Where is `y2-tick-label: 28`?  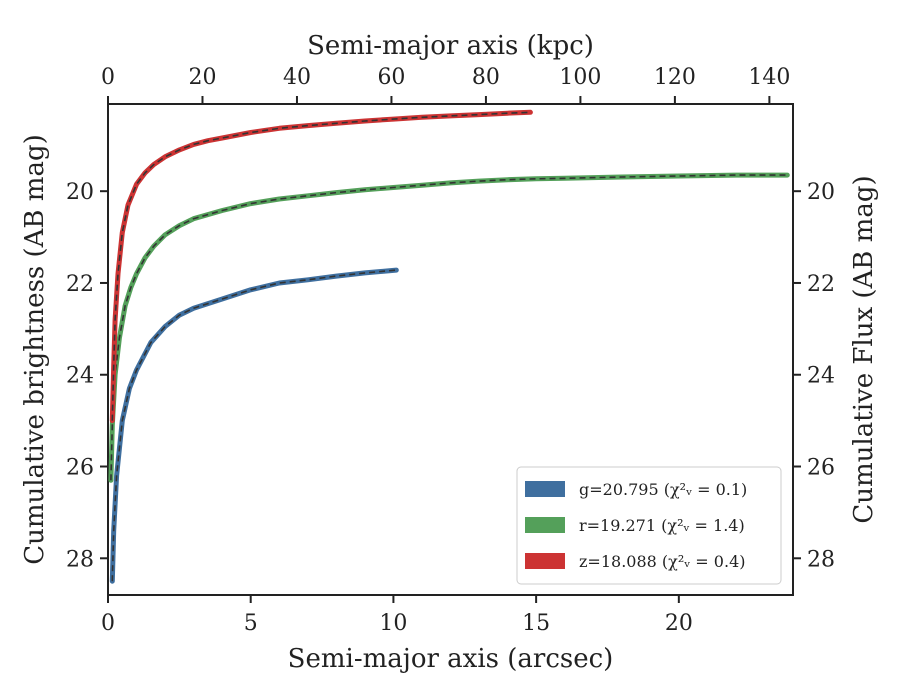 y2-tick-label: 28 is located at coordinates (821, 559).